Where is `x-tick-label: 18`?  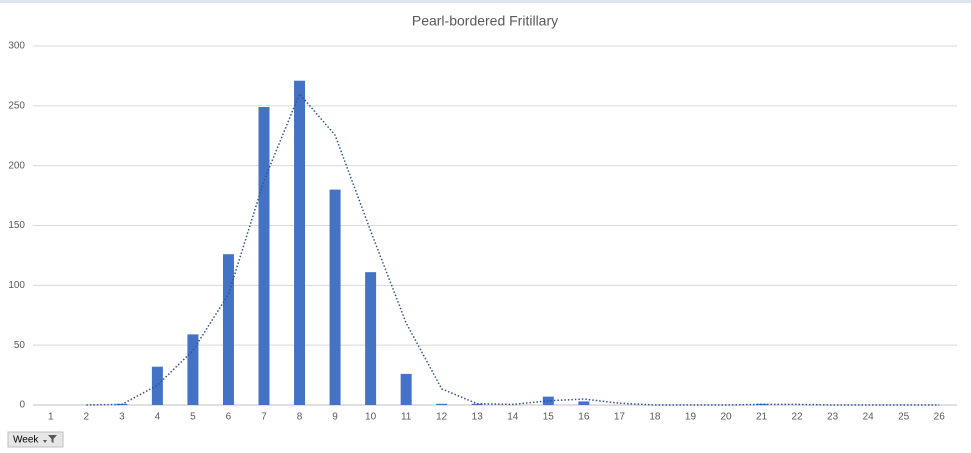 x-tick-label: 18 is located at coordinates (655, 417).